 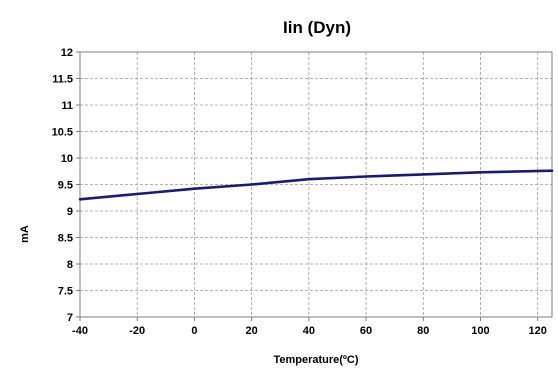 What do you see at coordinates (70, 318) in the screenshot?
I see `y-tick-label: 7` at bounding box center [70, 318].